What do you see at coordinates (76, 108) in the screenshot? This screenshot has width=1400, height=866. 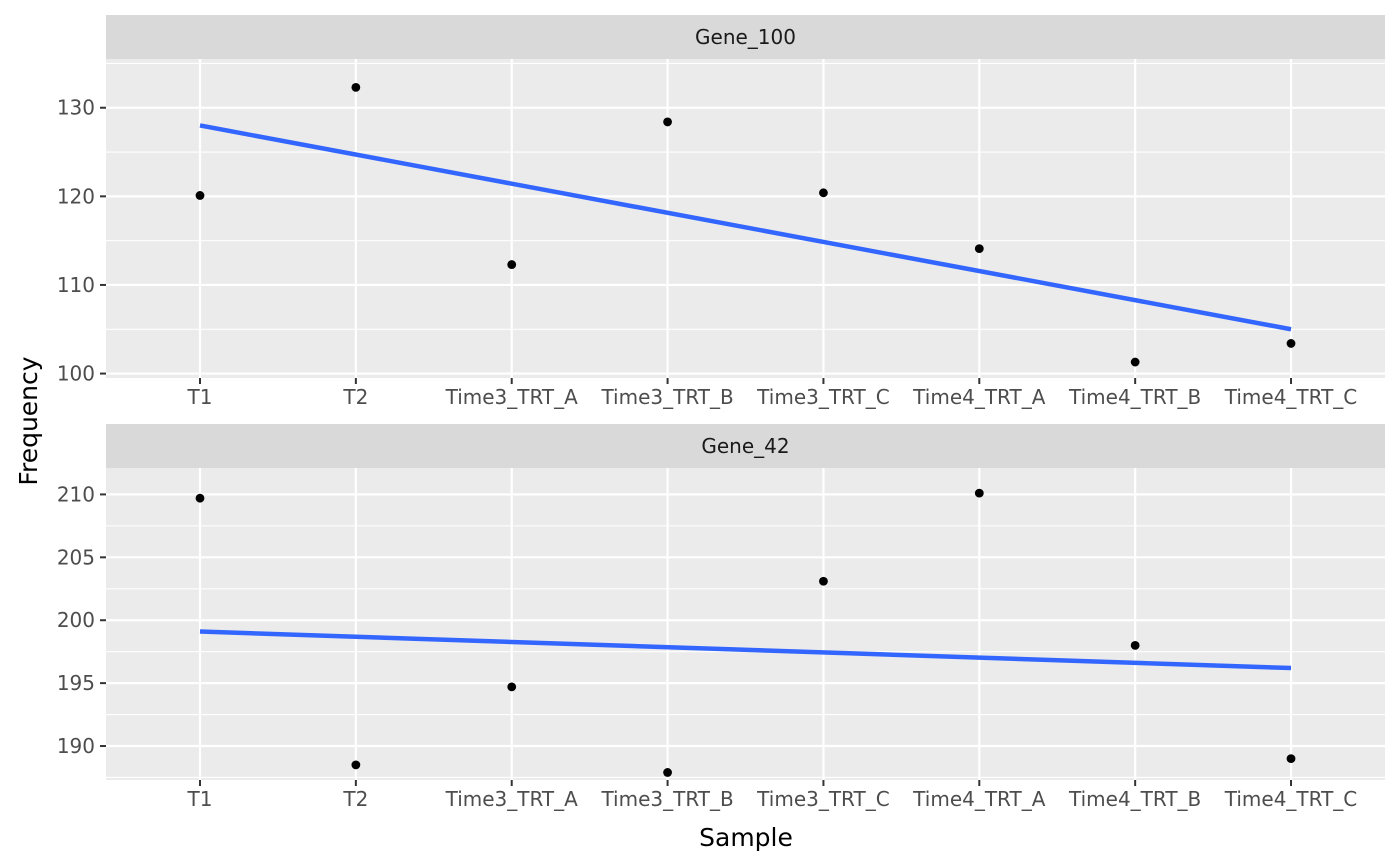 I see `y-tick-label: 130` at bounding box center [76, 108].